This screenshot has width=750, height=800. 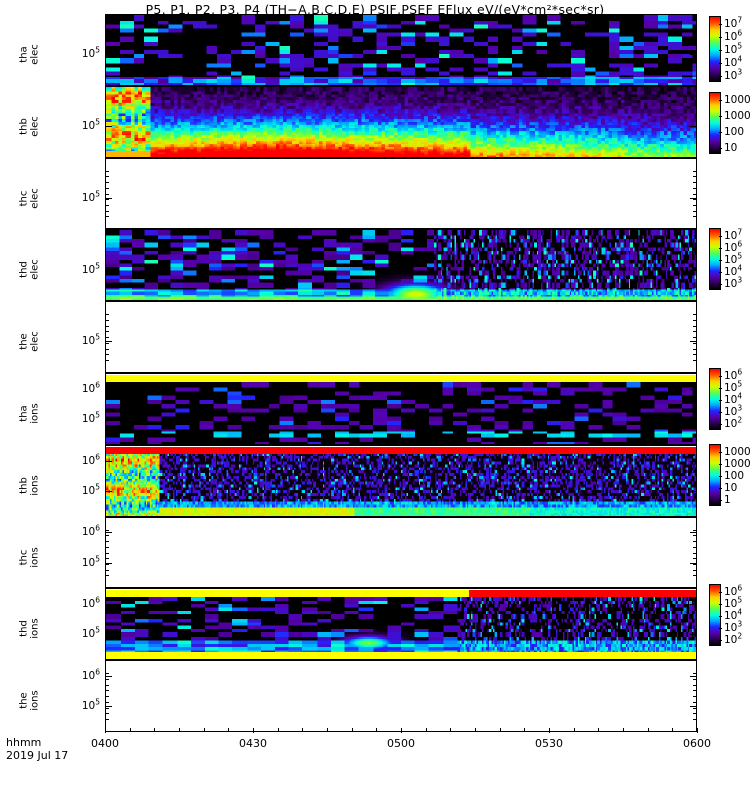 I want to click on x-axis-label: hhmm 2019 Jul 17, so click(x=37, y=749).